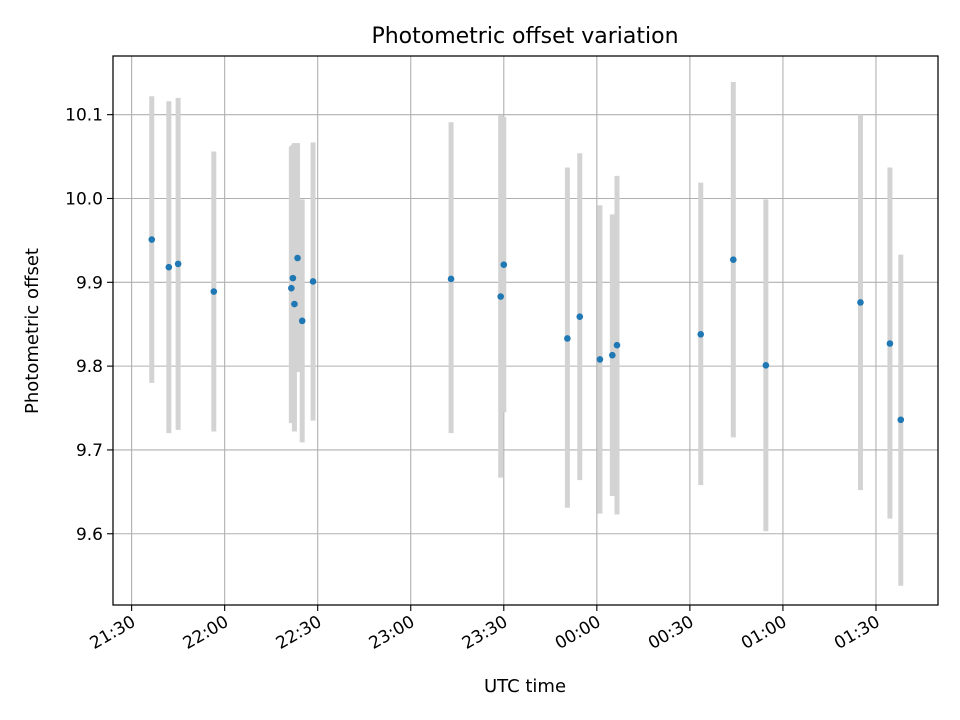  What do you see at coordinates (89, 325) in the screenshot?
I see `y-axis-ticks: 9.6 9.7 9.8 9.9 10.0 10.1` at bounding box center [89, 325].